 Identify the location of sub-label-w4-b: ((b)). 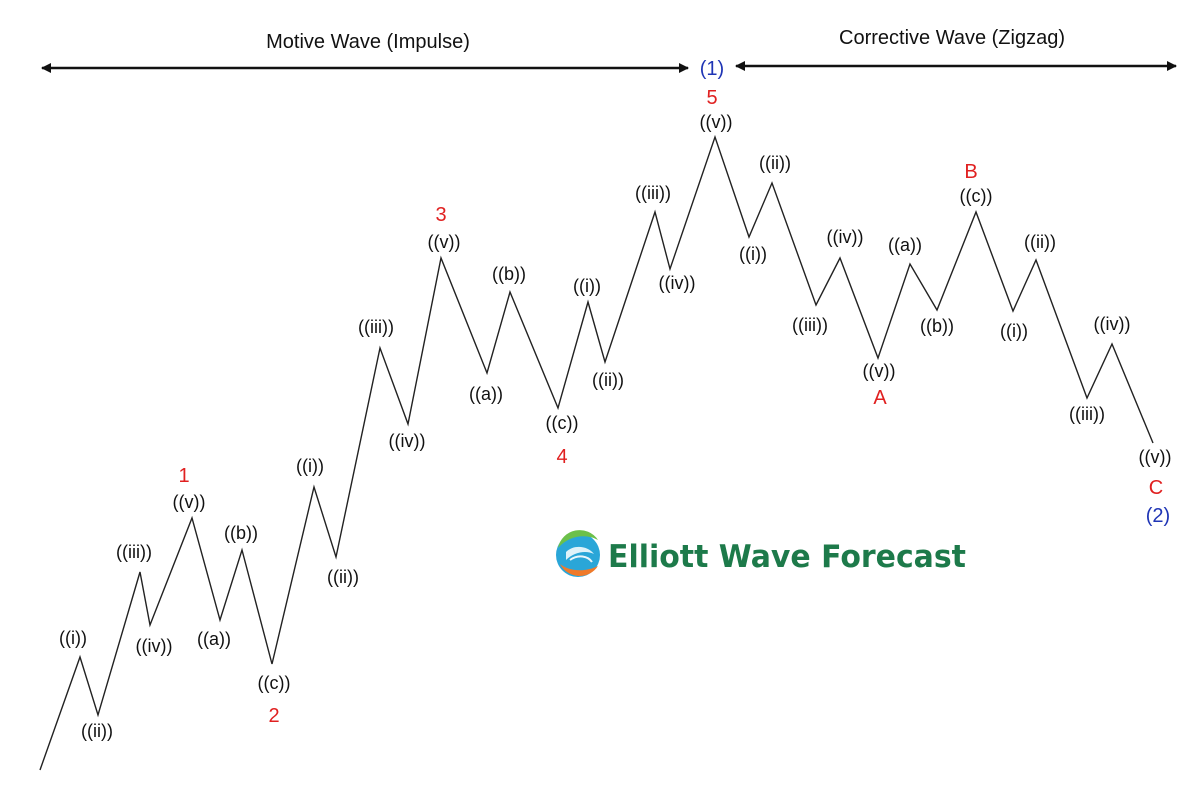
(509, 274).